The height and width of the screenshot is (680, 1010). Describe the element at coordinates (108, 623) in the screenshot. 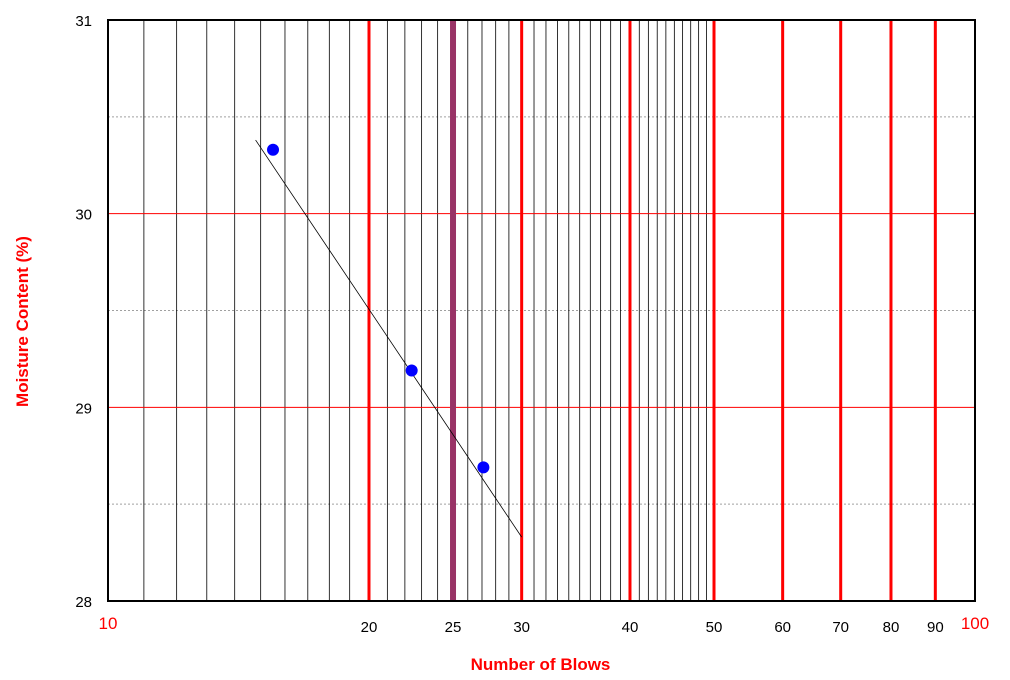

I see `x-tick-label: 10` at that location.